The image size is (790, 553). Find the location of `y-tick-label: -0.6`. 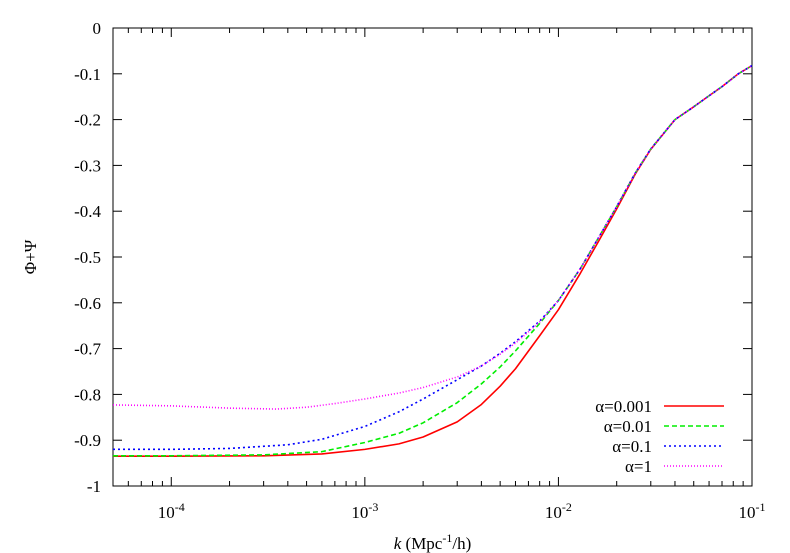

y-tick-label: -0.6 is located at coordinates (87, 303).